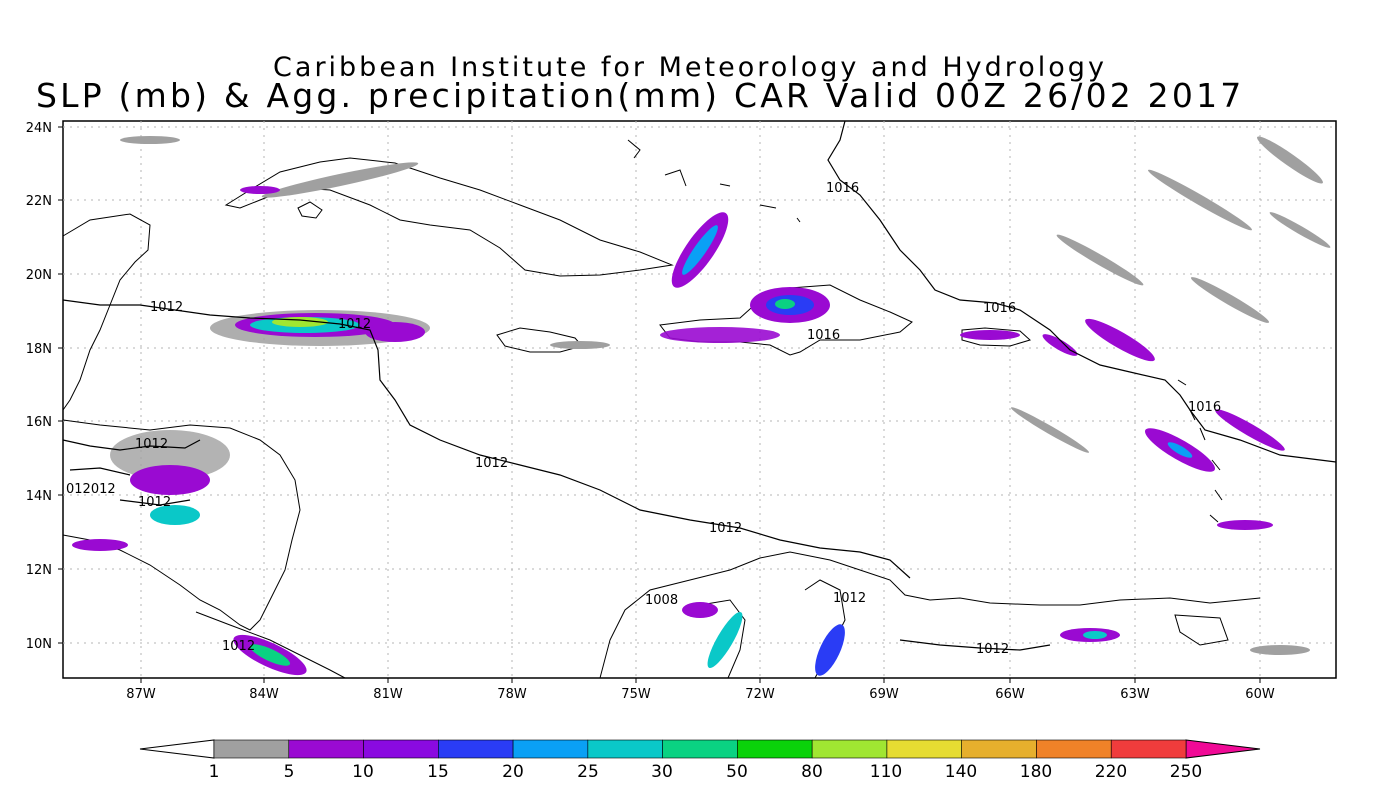 This screenshot has height=800, width=1400. I want to click on lon-tick-label: 60W, so click(1260, 694).